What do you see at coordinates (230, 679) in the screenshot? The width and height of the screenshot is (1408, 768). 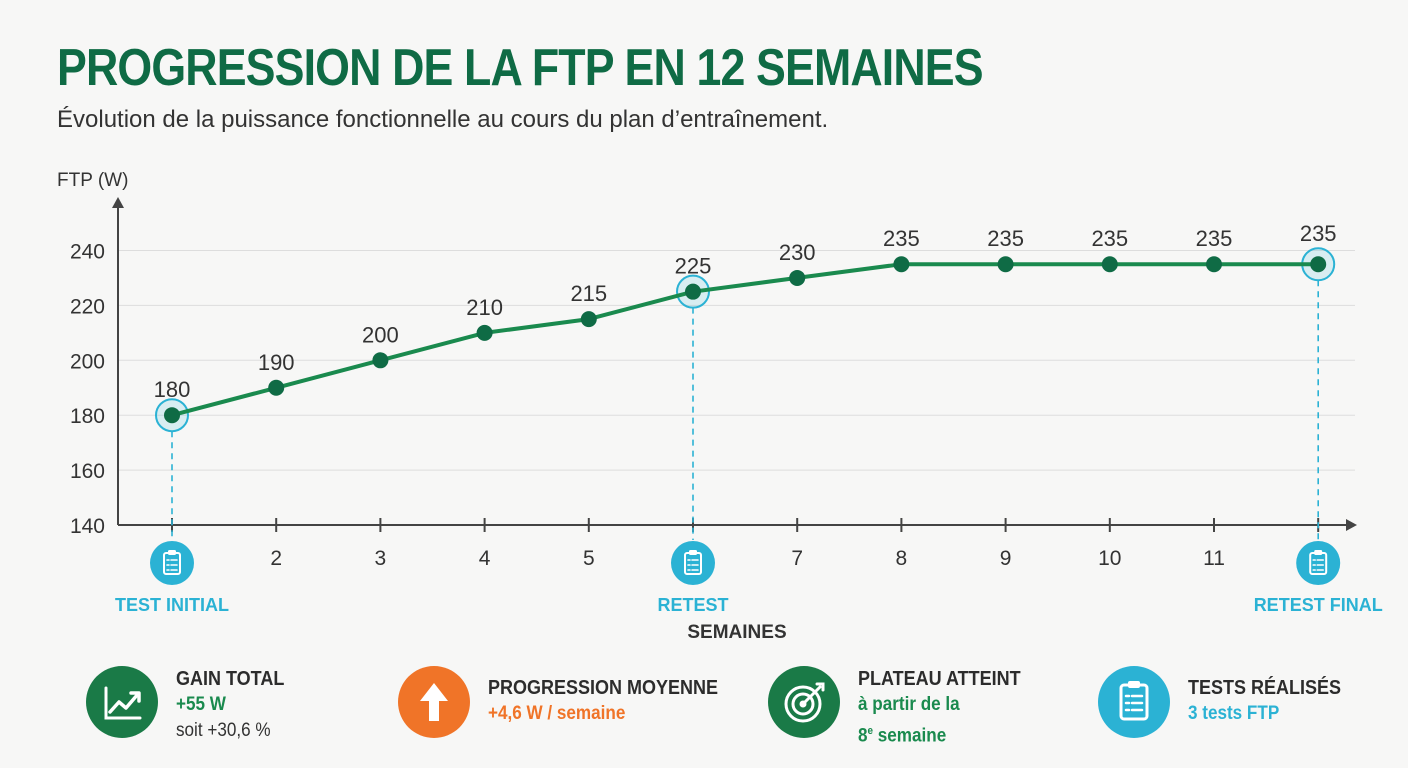 I see `stat-title: GAIN TOTAL` at bounding box center [230, 679].